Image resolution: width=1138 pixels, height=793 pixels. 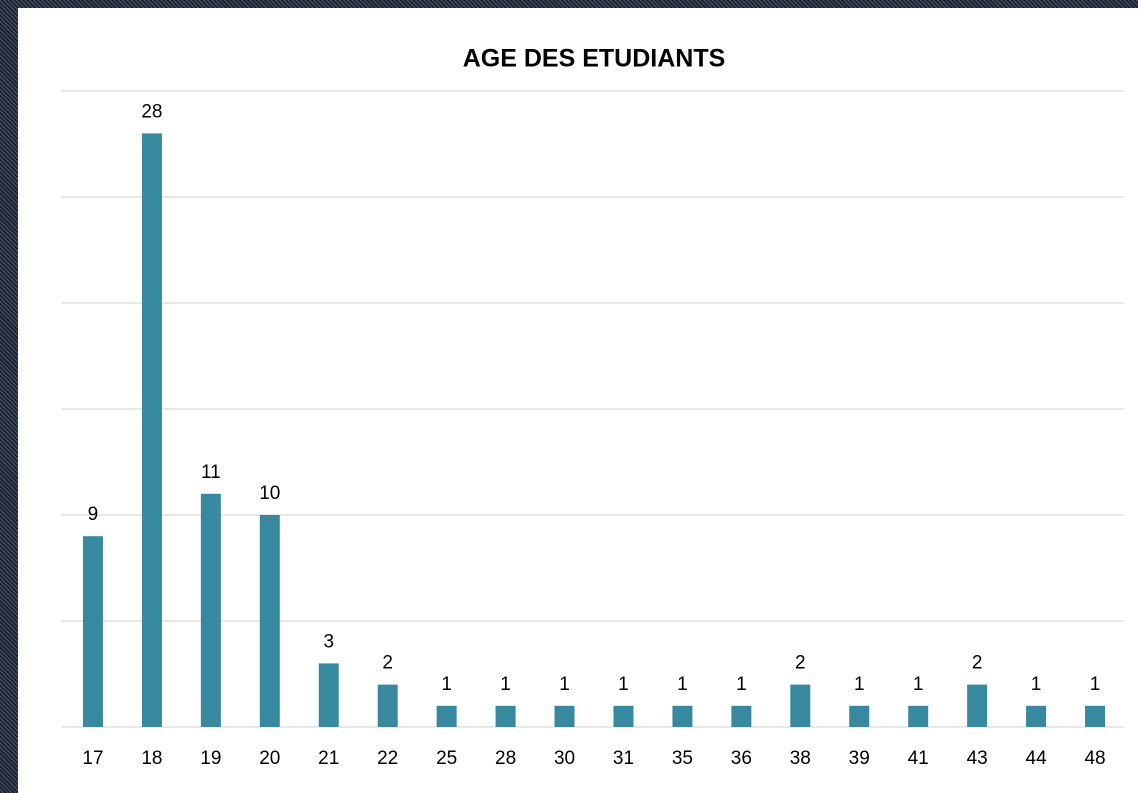 What do you see at coordinates (505, 758) in the screenshot?
I see `x-tick-label: 28` at bounding box center [505, 758].